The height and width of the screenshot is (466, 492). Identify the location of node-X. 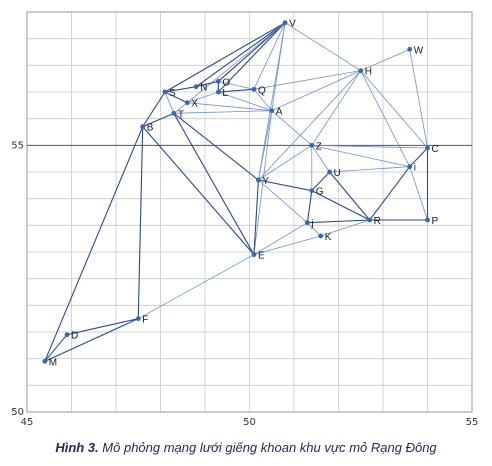
(187, 103).